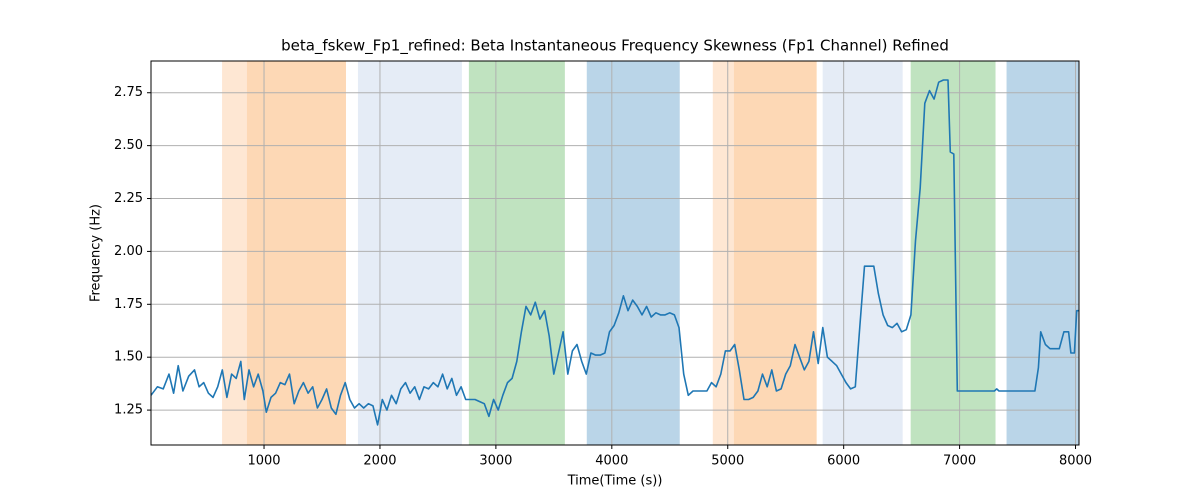 The height and width of the screenshot is (500, 1200). What do you see at coordinates (611, 461) in the screenshot?
I see `x-tick-label: 4000` at bounding box center [611, 461].